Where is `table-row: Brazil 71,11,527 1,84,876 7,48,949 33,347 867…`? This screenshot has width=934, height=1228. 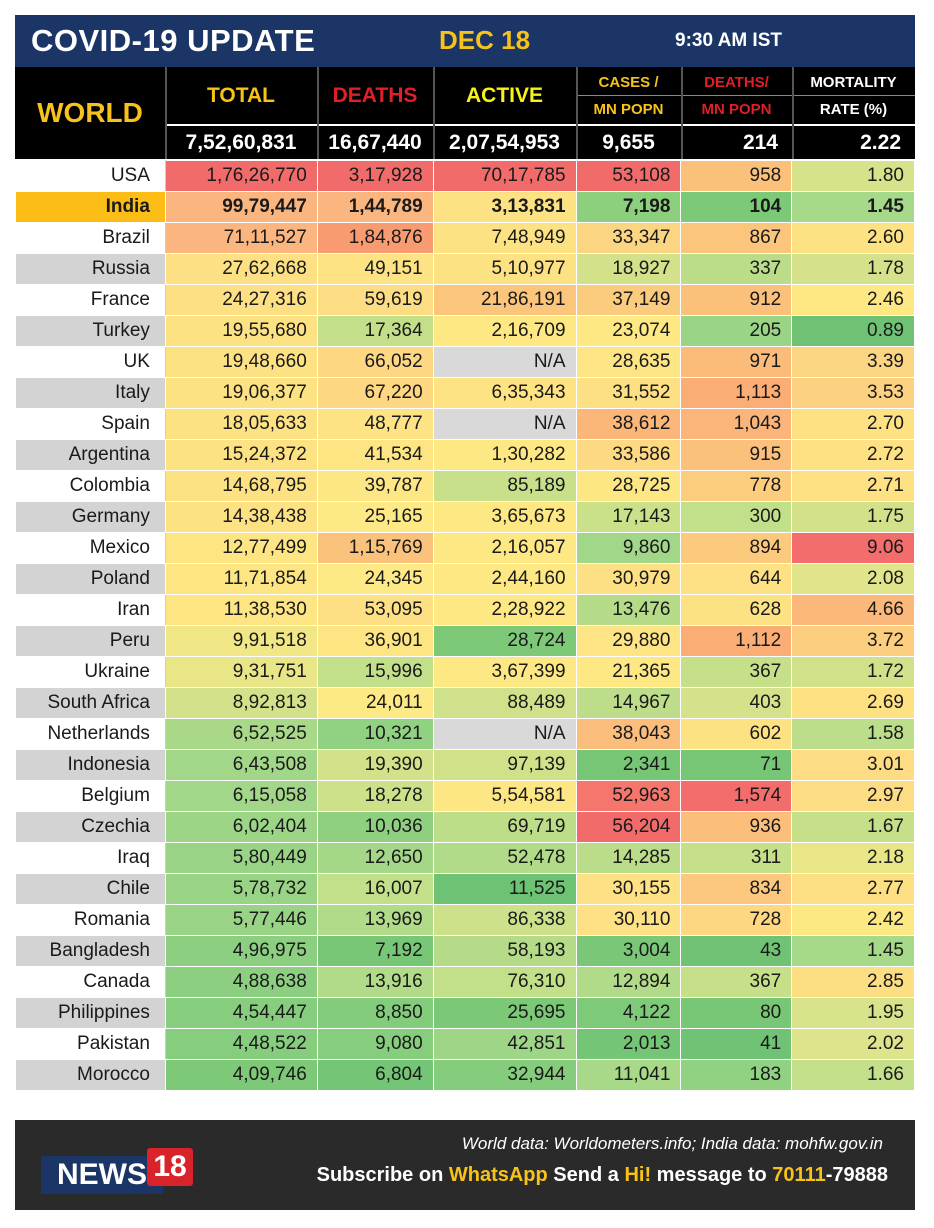 table-row: Brazil 71,11,527 1,84,876 7,48,949 33,347 867… is located at coordinates (465, 238).